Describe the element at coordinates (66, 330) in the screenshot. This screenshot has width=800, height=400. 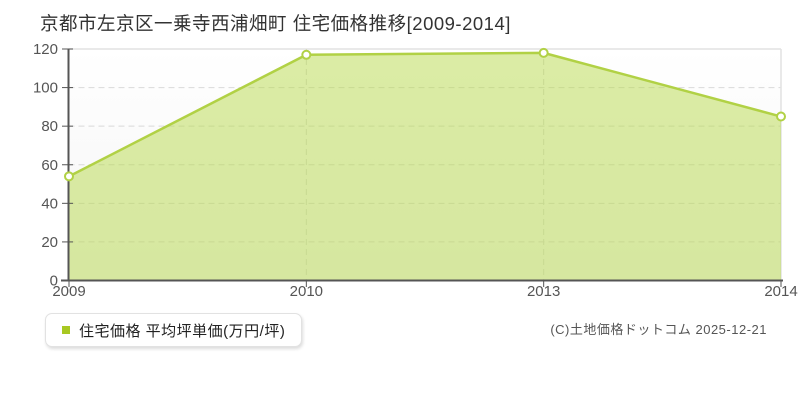
I see `legend-bullet-icon` at that location.